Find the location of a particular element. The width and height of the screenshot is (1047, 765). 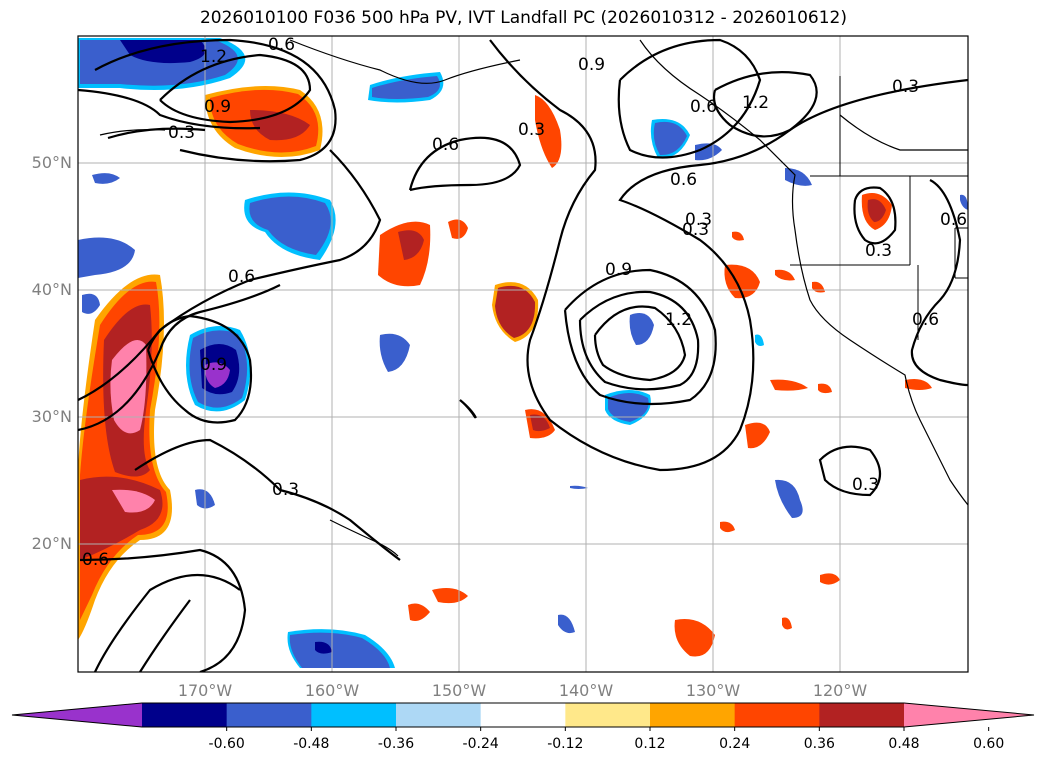

lat-label: 20°N is located at coordinates (52, 543).